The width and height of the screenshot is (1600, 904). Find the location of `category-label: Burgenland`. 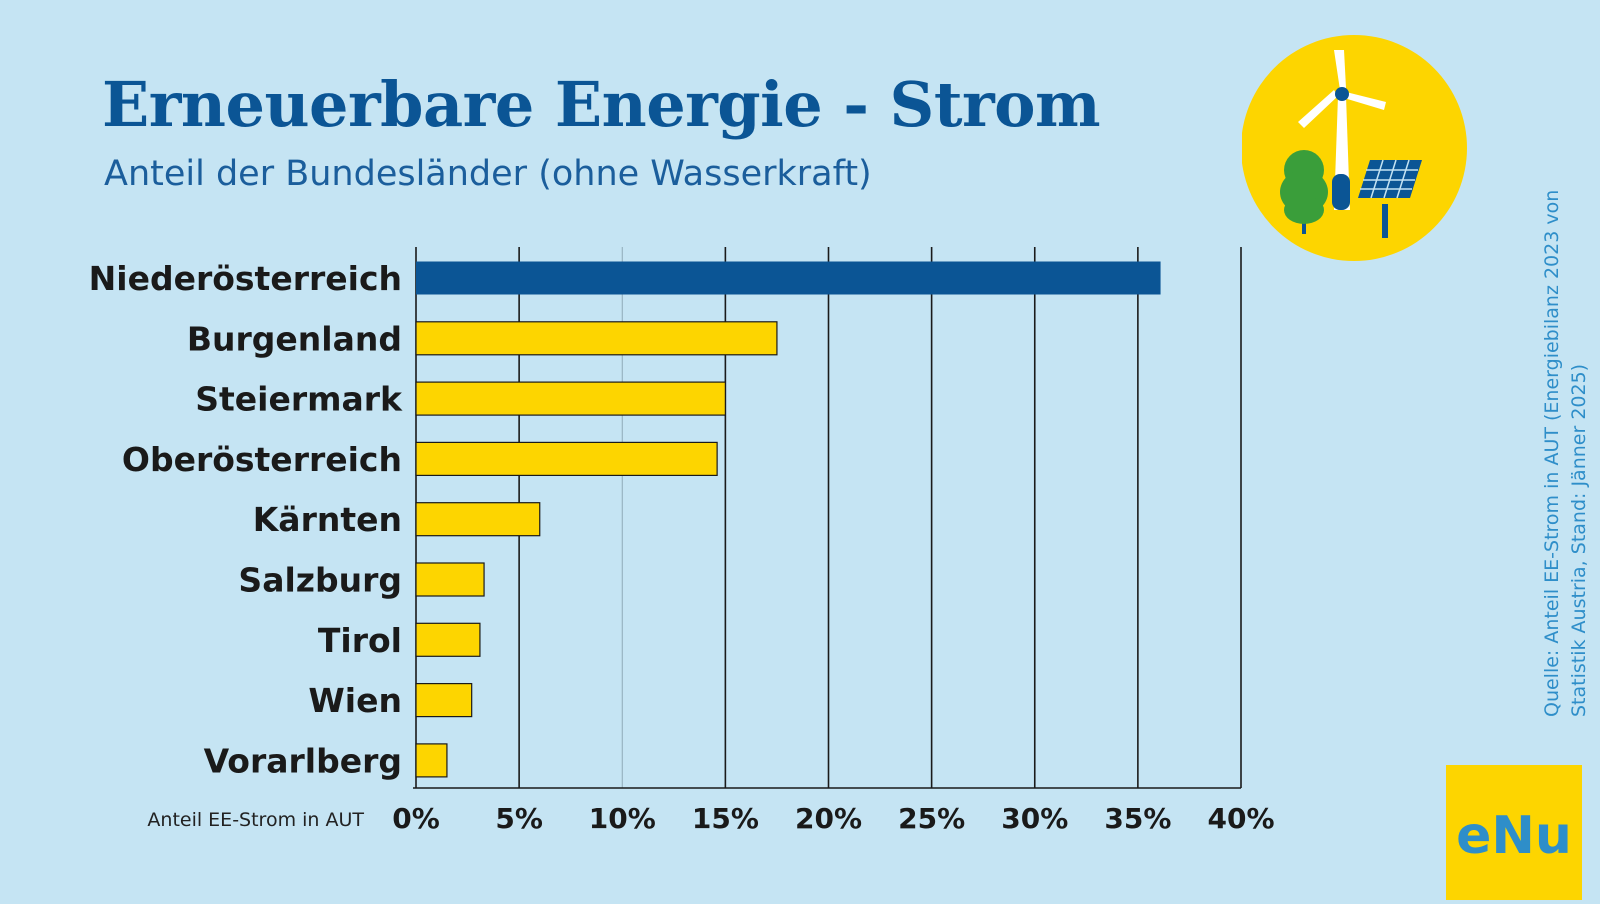

category-label: Burgenland is located at coordinates (294, 338).